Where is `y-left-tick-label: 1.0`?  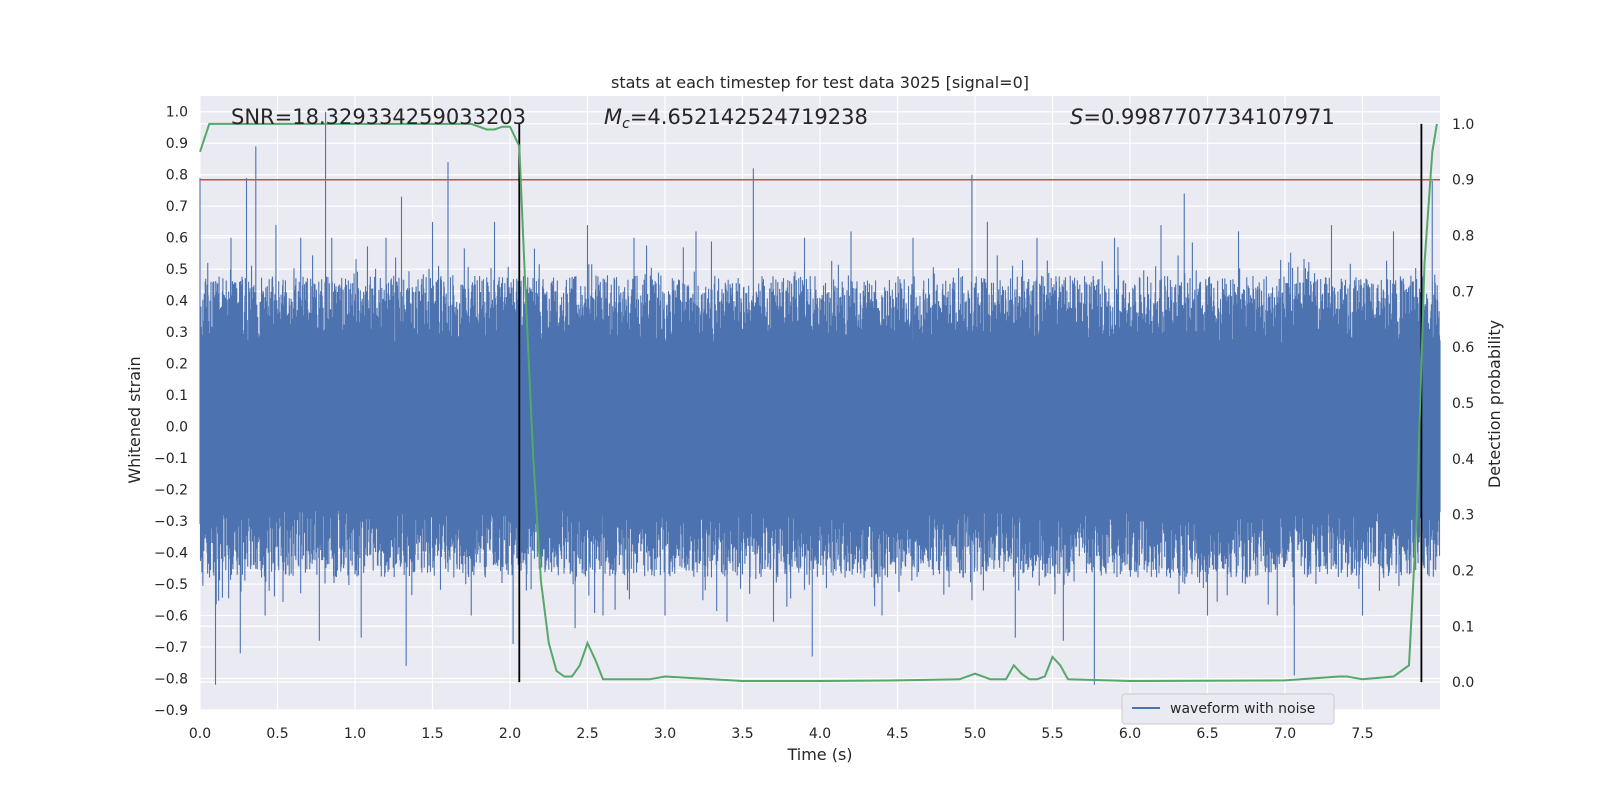
y-left-tick-label: 1.0 is located at coordinates (177, 113).